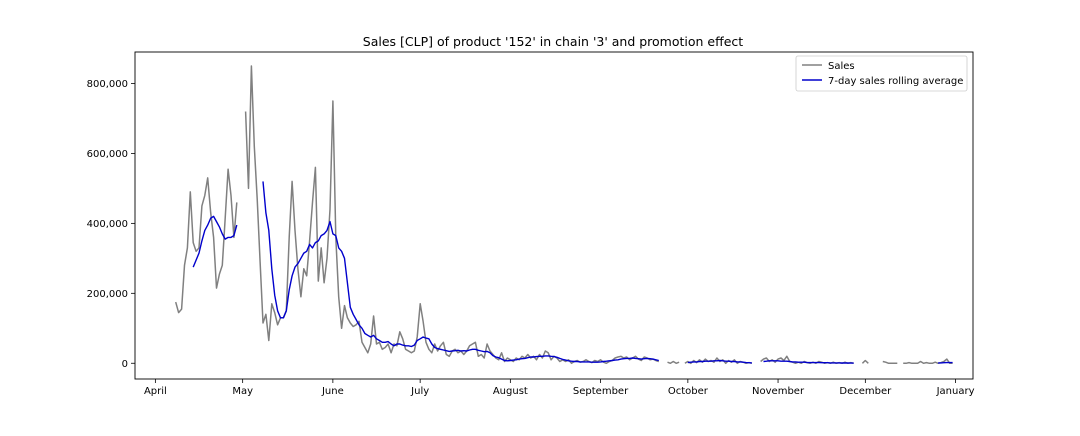  What do you see at coordinates (865, 391) in the screenshot?
I see `x-tick-label: December` at bounding box center [865, 391].